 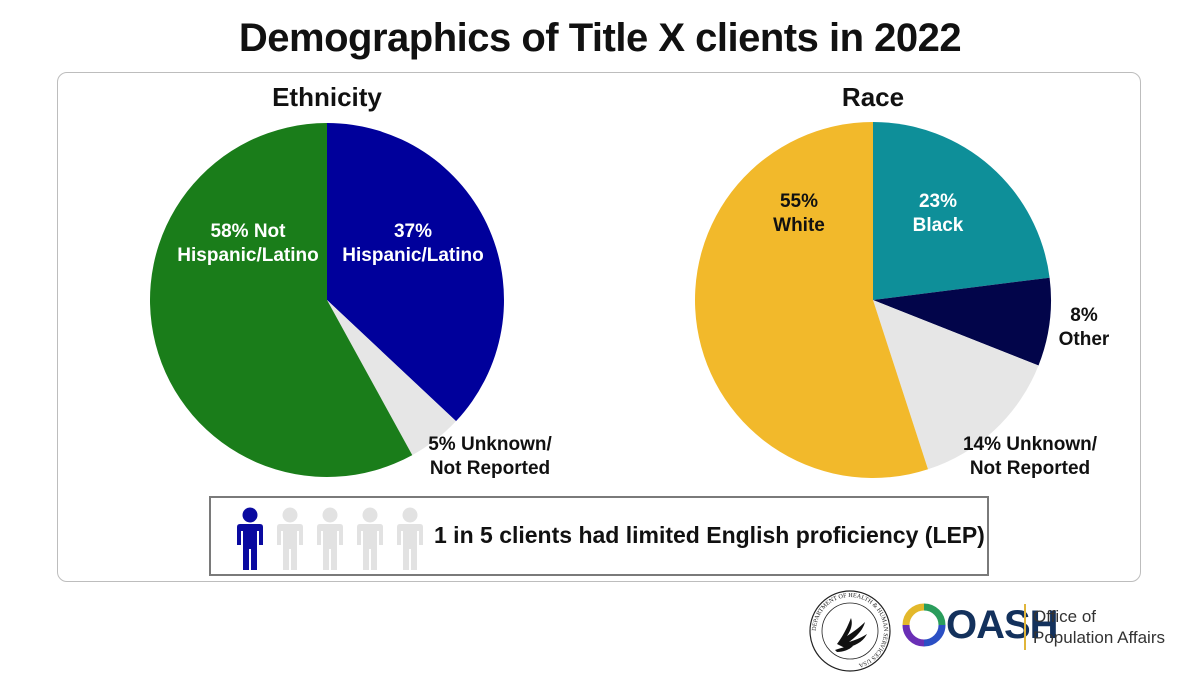 What do you see at coordinates (938, 213) in the screenshot?
I see `race-slice-label-0: 23% Black` at bounding box center [938, 213].